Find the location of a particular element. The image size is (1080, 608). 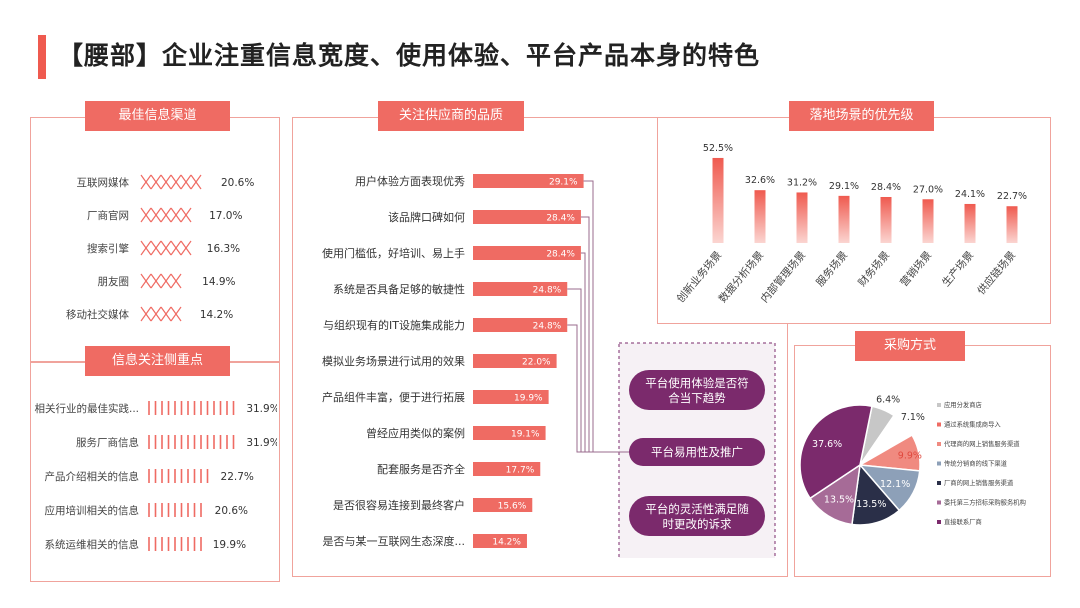

annotation-text-line1: 平台使用体验是否符 is located at coordinates (697, 383).